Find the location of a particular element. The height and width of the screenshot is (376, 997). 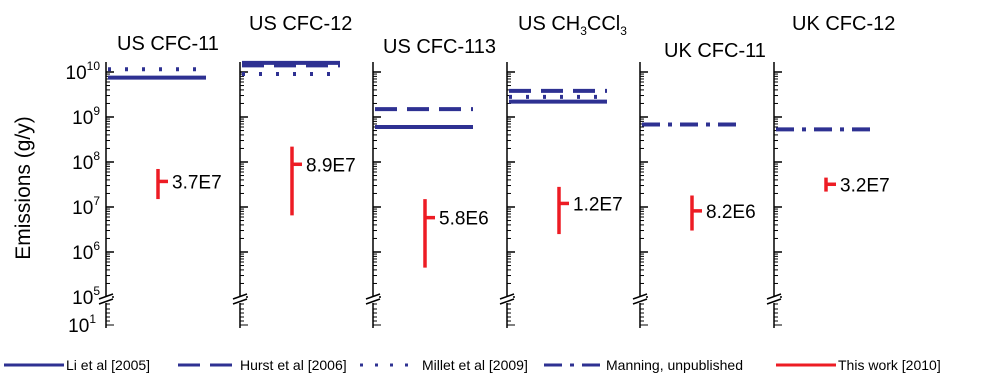

panel-title: UK CFC-12 is located at coordinates (843, 24).